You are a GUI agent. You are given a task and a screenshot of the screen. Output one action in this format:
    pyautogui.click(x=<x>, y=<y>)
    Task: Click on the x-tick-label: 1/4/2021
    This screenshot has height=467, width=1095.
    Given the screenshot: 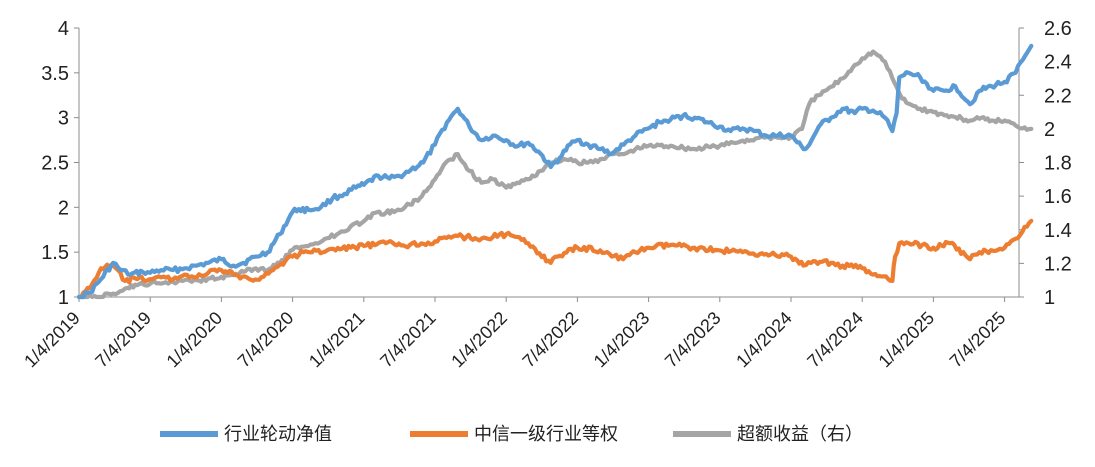 What is the action you would take?
    pyautogui.click(x=337, y=340)
    